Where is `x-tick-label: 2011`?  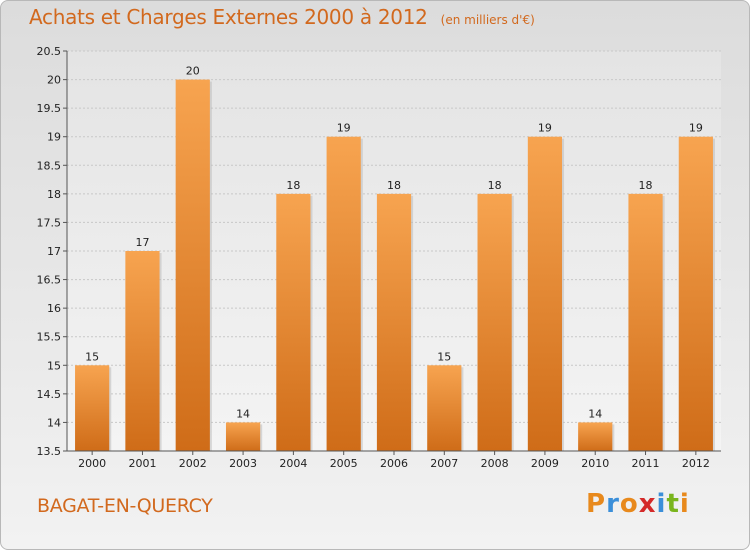 x-tick-label: 2011 is located at coordinates (646, 463).